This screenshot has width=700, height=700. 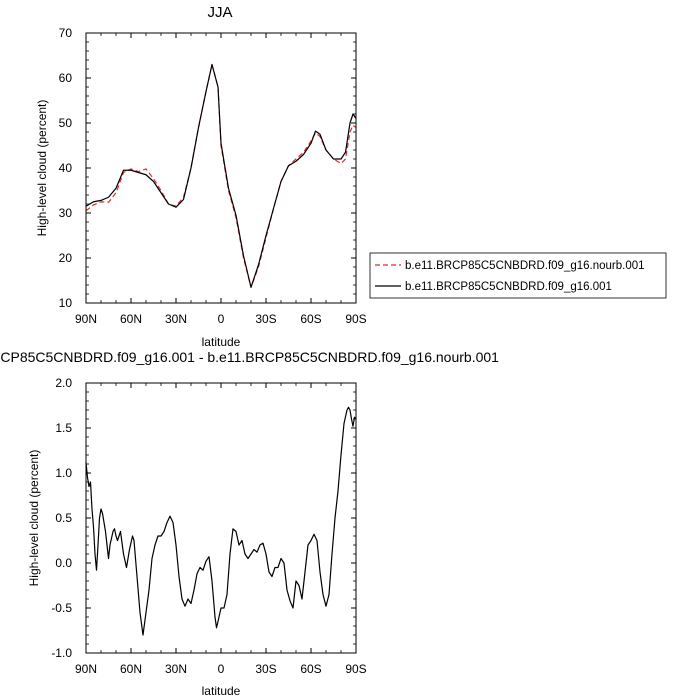 I want to click on top-x-tick-label: 30S, so click(x=265, y=319).